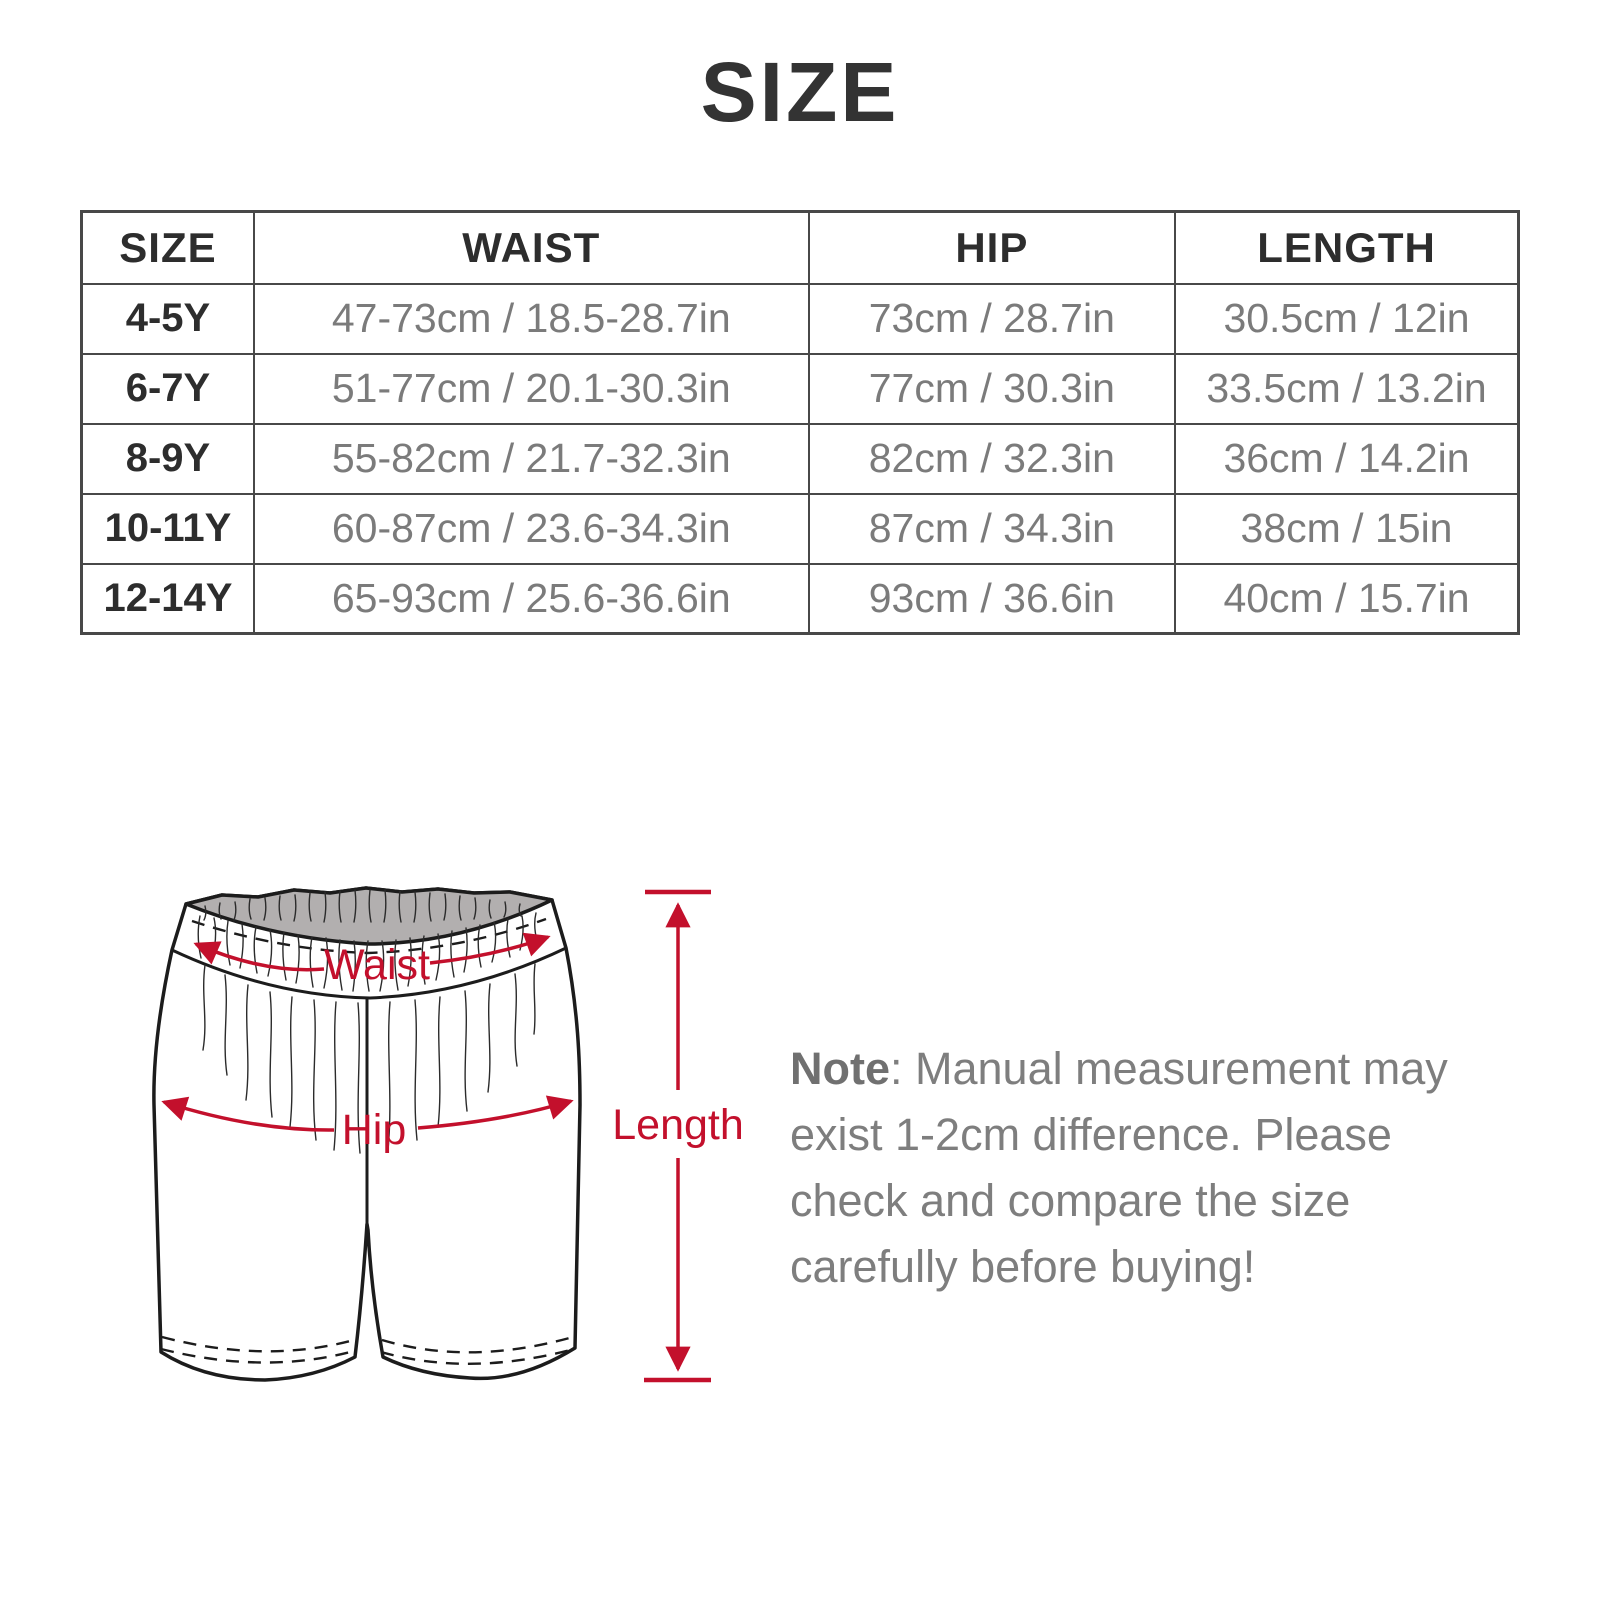 This screenshot has height=1600, width=1600. Describe the element at coordinates (167, 388) in the screenshot. I see `size-cell: 6-7Y` at that location.